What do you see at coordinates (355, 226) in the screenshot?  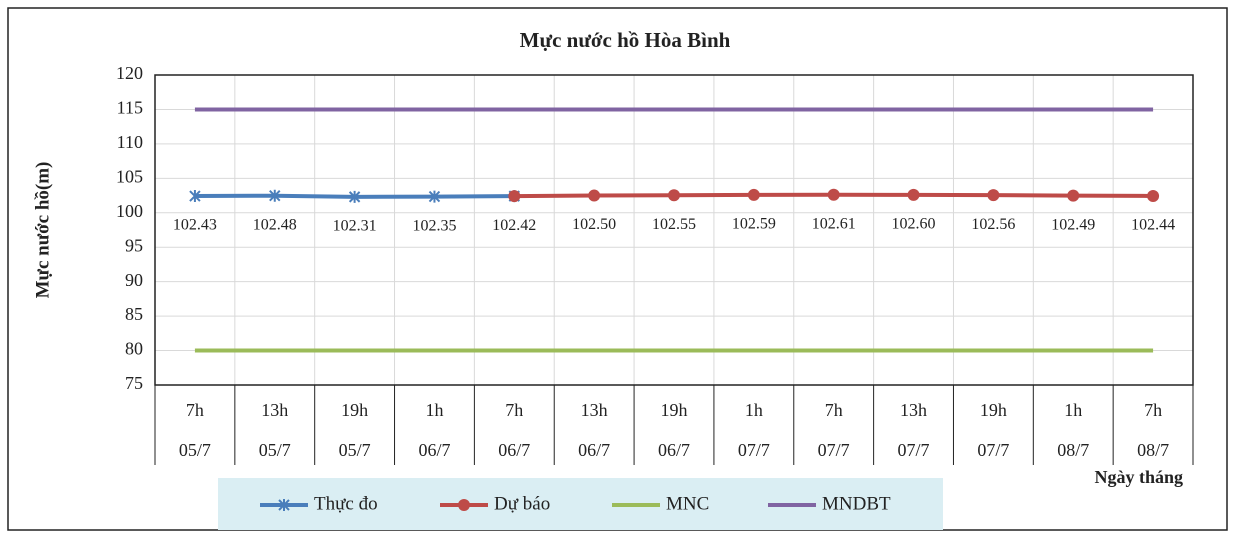 I see `data-label: 102.31` at bounding box center [355, 226].